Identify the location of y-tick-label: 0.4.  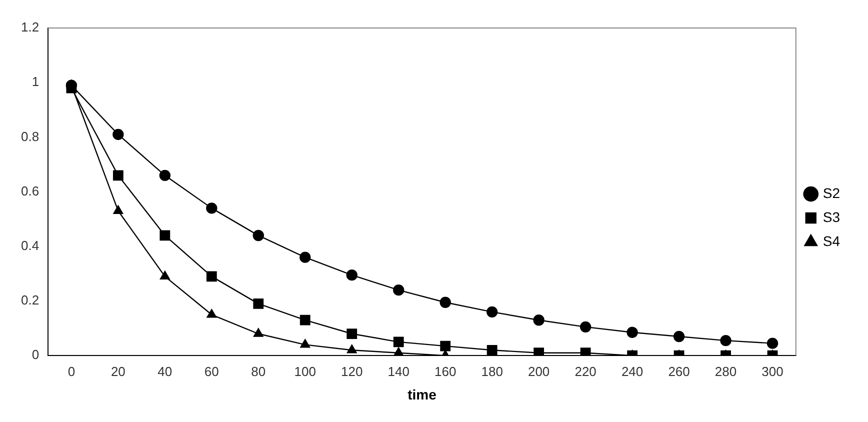
(30, 245).